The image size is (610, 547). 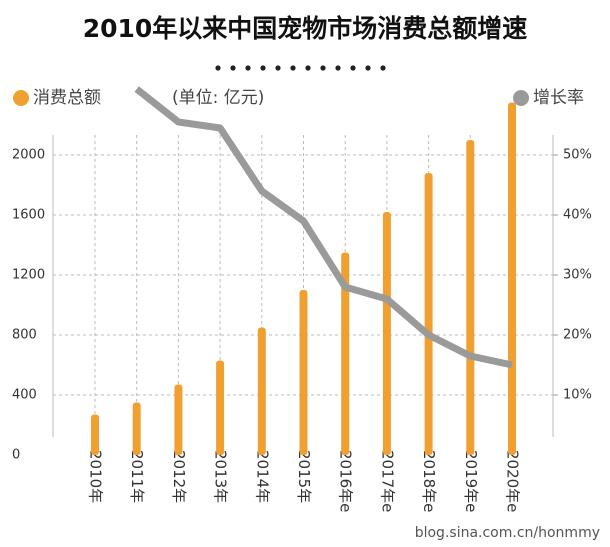 I want to click on x-tick-label: 2013年, so click(x=221, y=476).